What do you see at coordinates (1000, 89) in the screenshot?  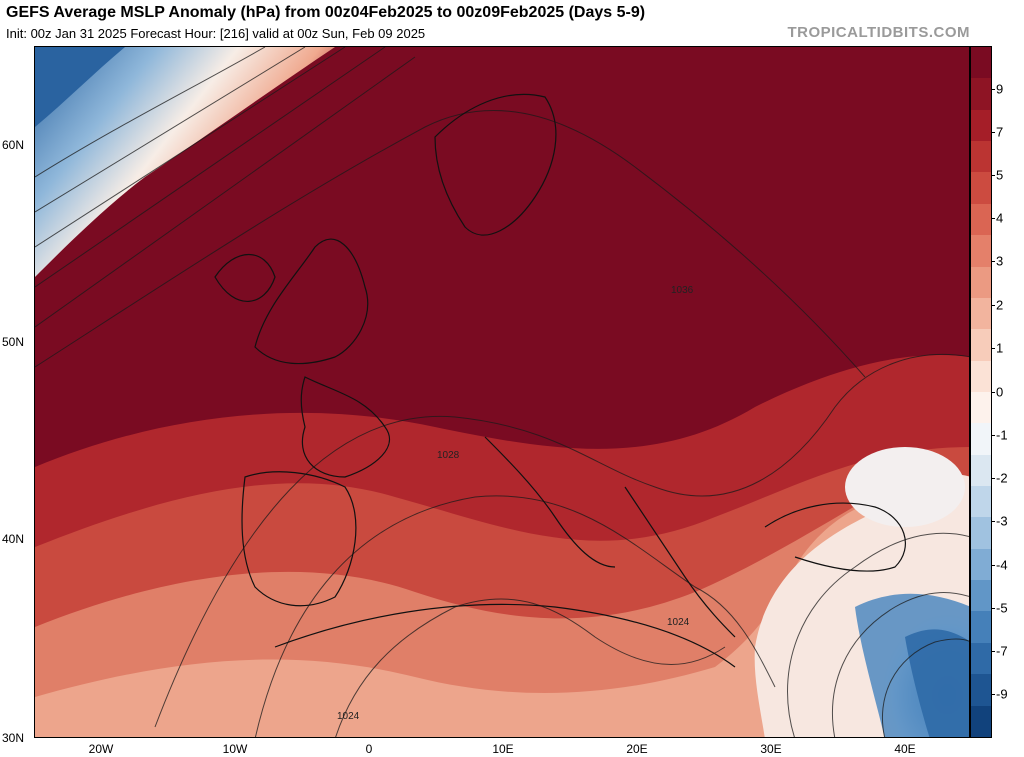 I see `colorbar-label: 9` at bounding box center [1000, 89].